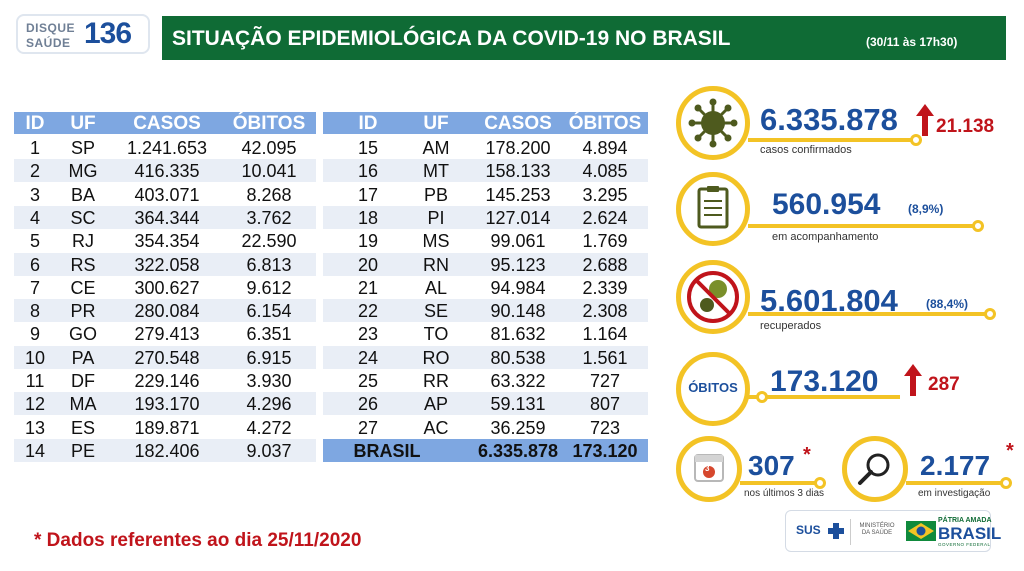 The width and height of the screenshot is (1024, 571). I want to click on cell-casos: 127.014, so click(518, 217).